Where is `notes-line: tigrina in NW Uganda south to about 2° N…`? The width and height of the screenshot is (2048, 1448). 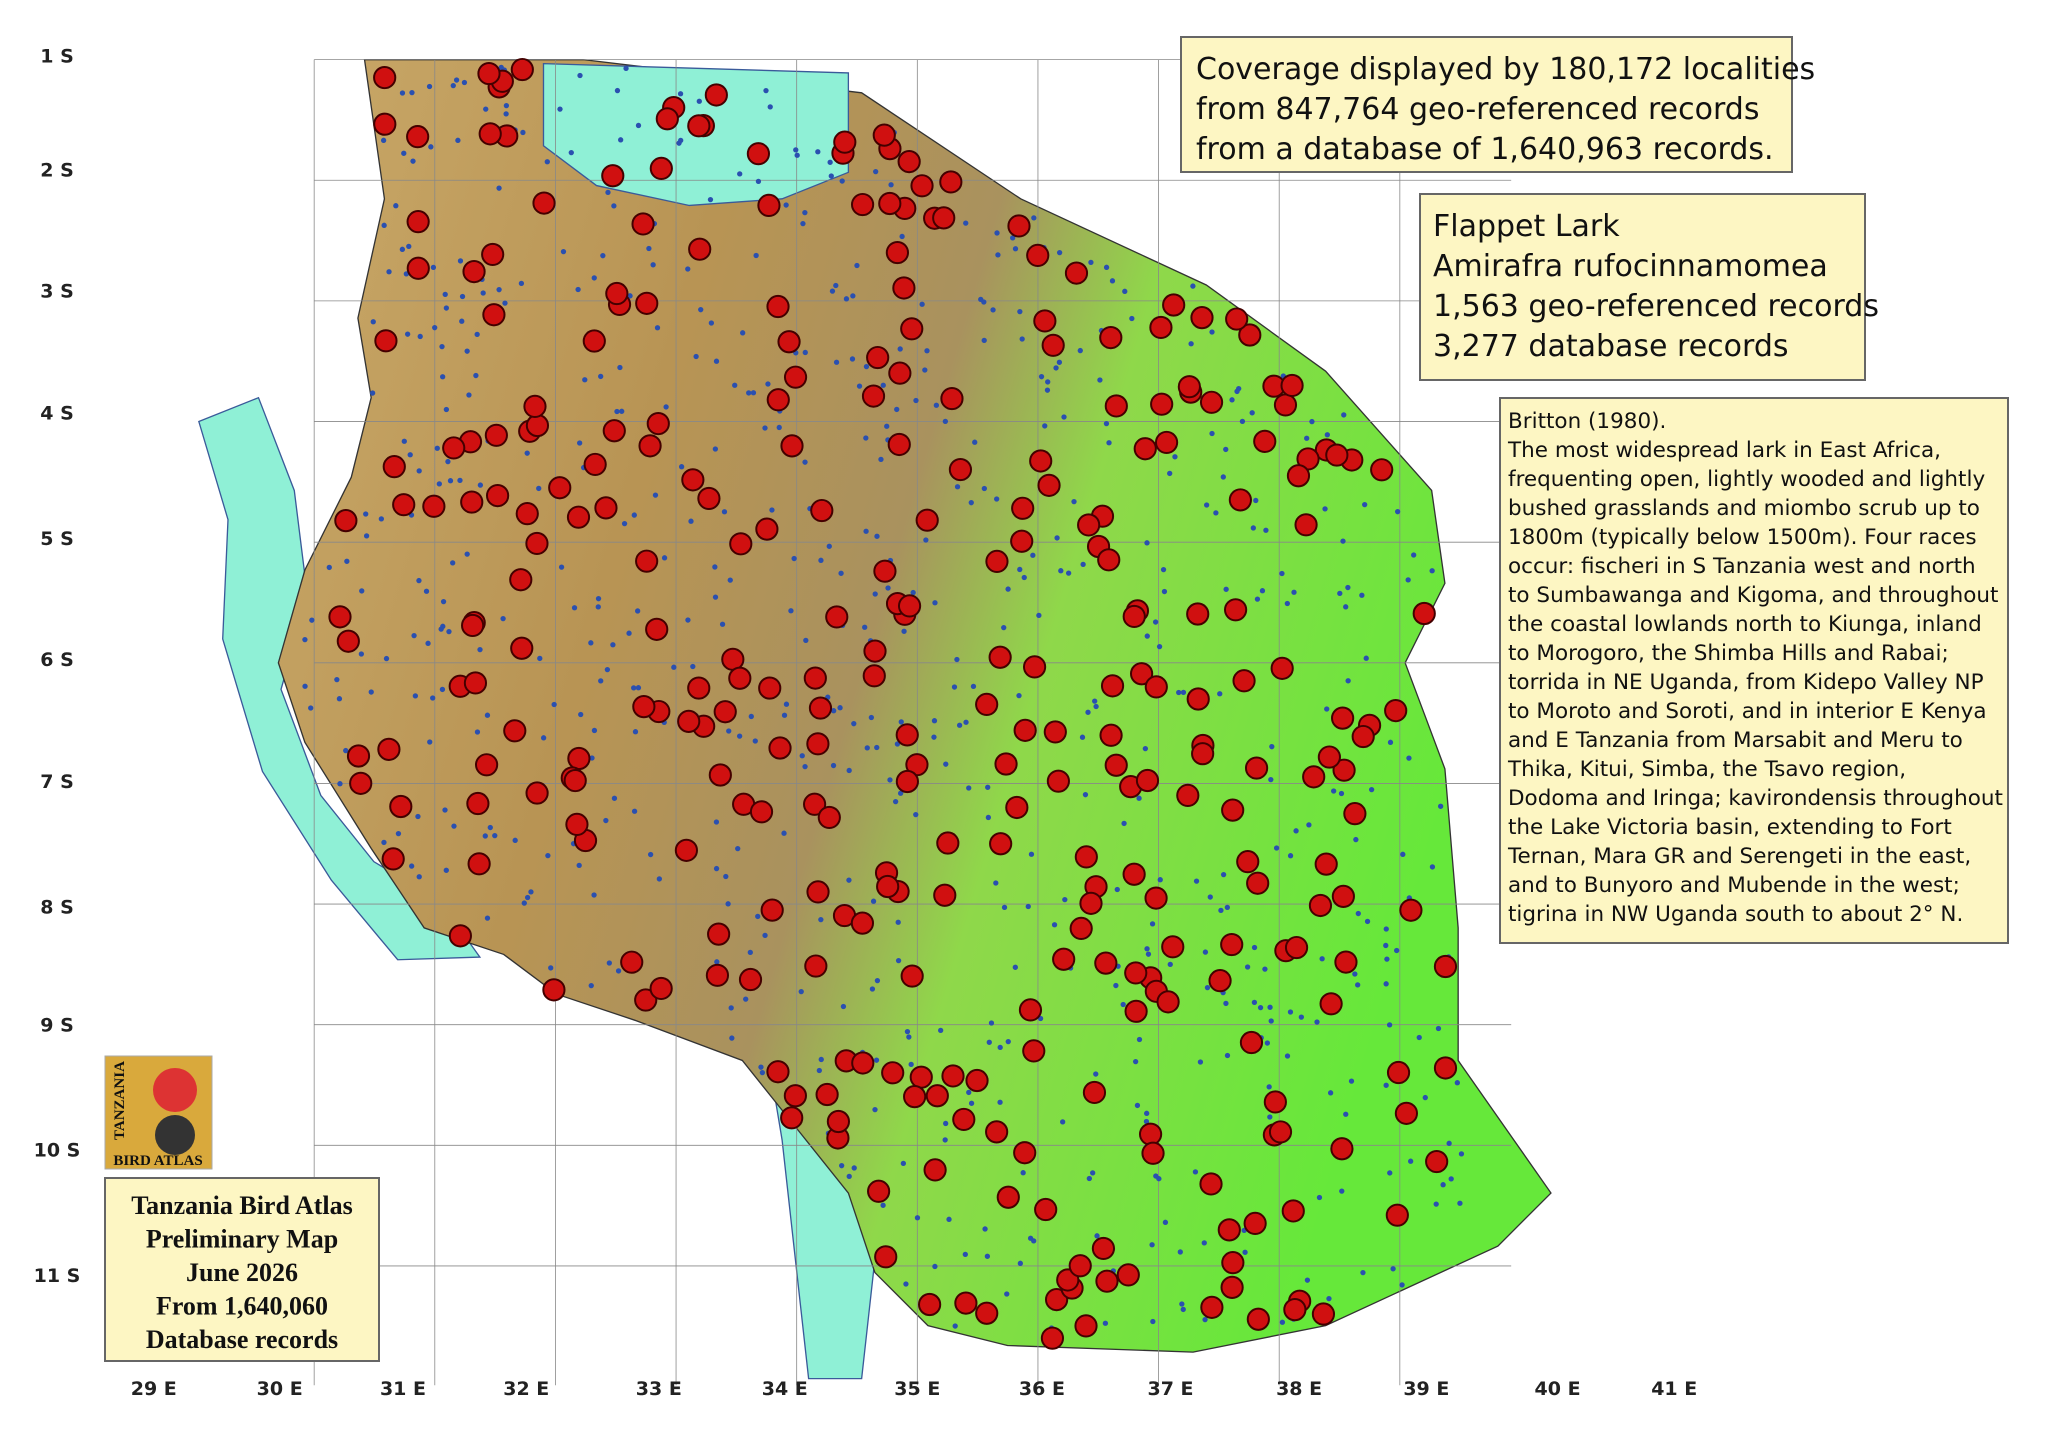
notes-line: tigrina in NW Uganda south to about 2° N… is located at coordinates (1735, 914).